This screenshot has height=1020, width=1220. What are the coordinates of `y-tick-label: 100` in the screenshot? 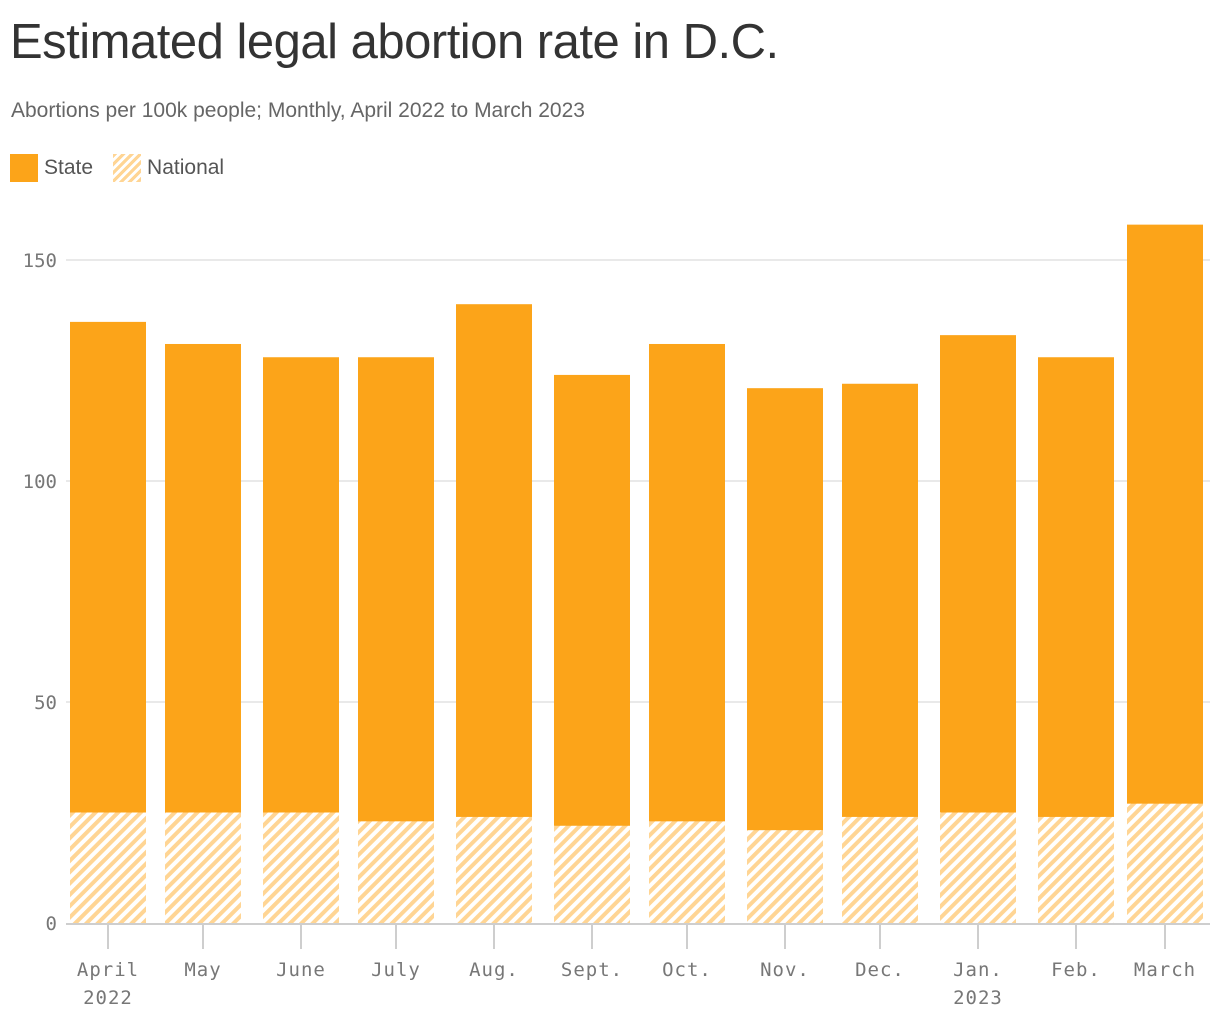 It's located at (40, 482).